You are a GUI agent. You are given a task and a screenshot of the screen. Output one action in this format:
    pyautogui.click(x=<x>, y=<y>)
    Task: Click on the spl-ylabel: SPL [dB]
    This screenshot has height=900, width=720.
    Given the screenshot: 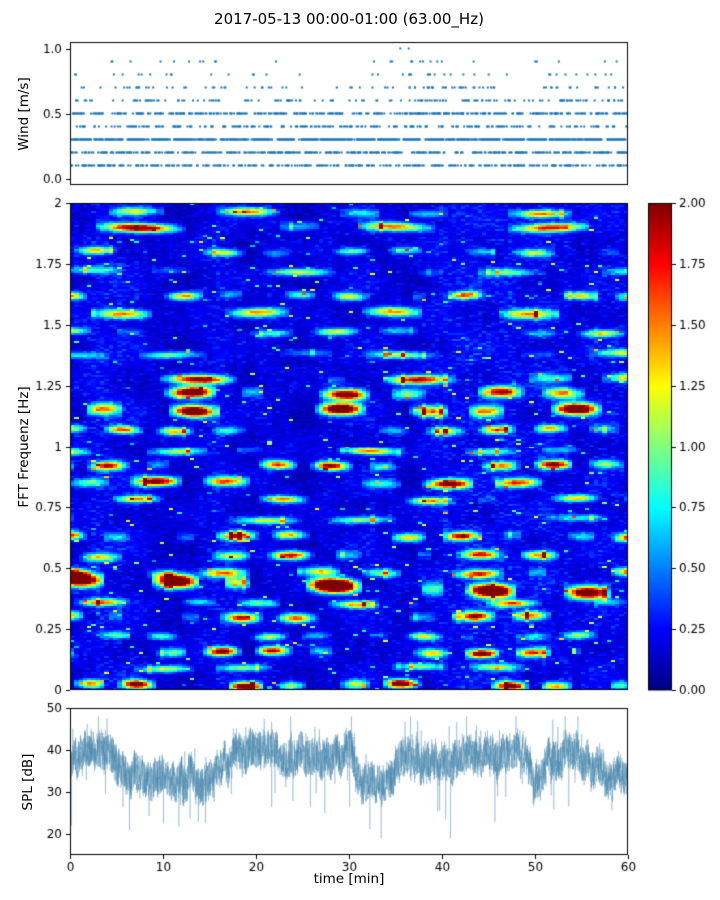 What is the action you would take?
    pyautogui.click(x=28, y=782)
    